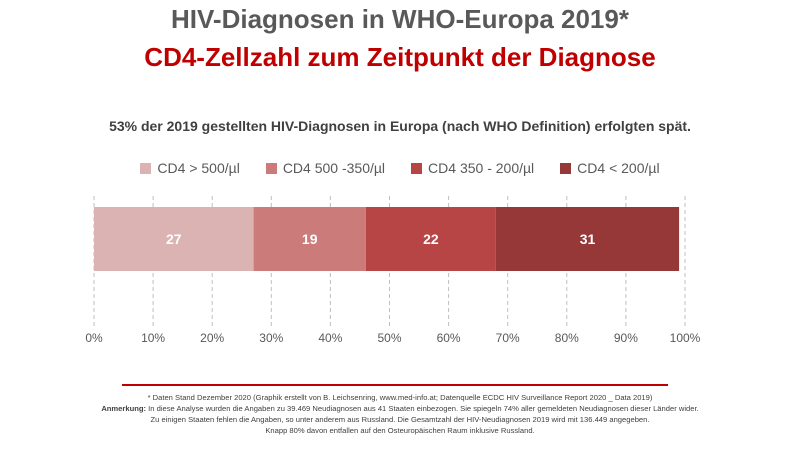 The height and width of the screenshot is (460, 800). I want to click on legend-label: CD4 > 500/µl, so click(198, 168).